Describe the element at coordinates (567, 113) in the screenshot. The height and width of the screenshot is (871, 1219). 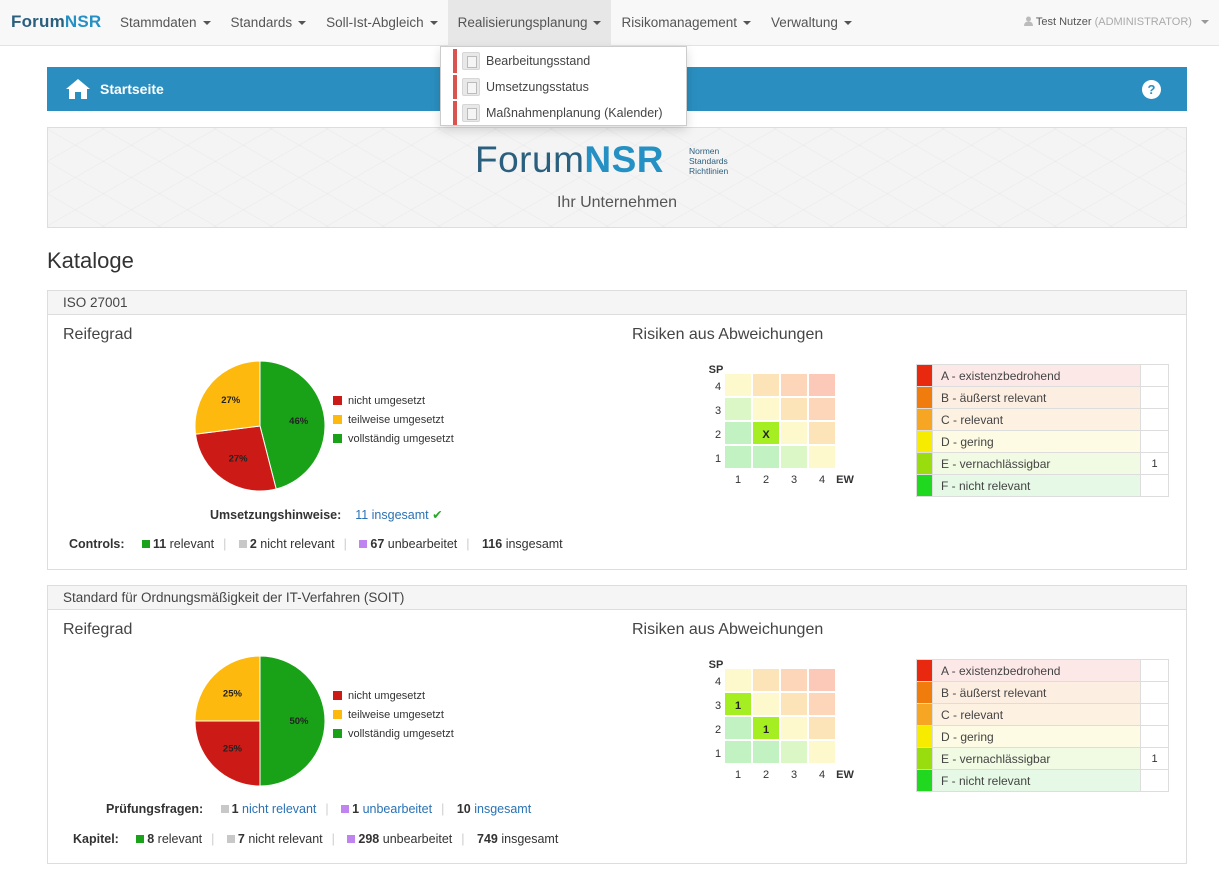
I see `dropdown-item-massnahmenplanung: Maßnahmenplanung (Kalender)` at that location.